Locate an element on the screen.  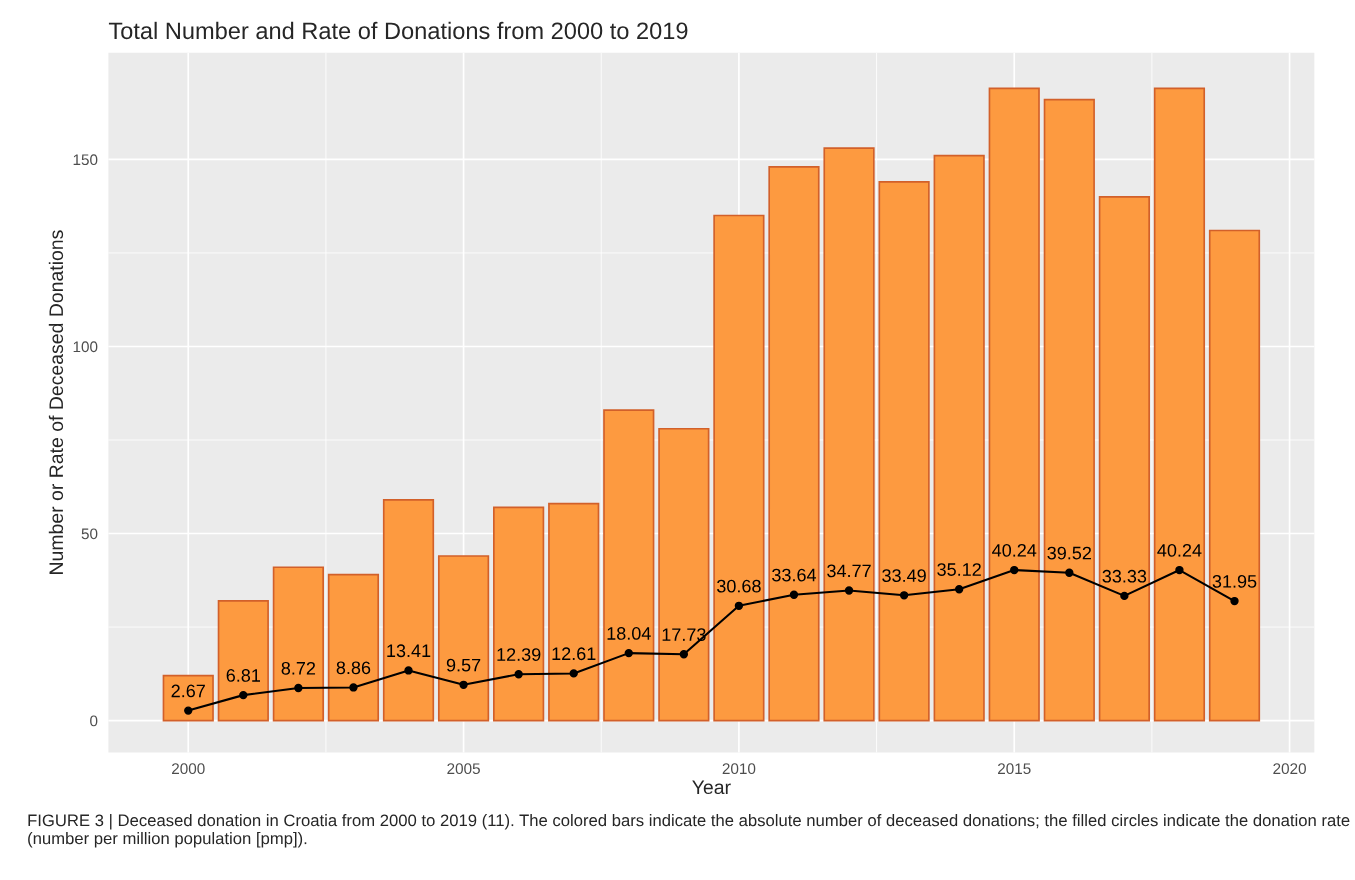
data-label: 33.64 is located at coordinates (794, 575).